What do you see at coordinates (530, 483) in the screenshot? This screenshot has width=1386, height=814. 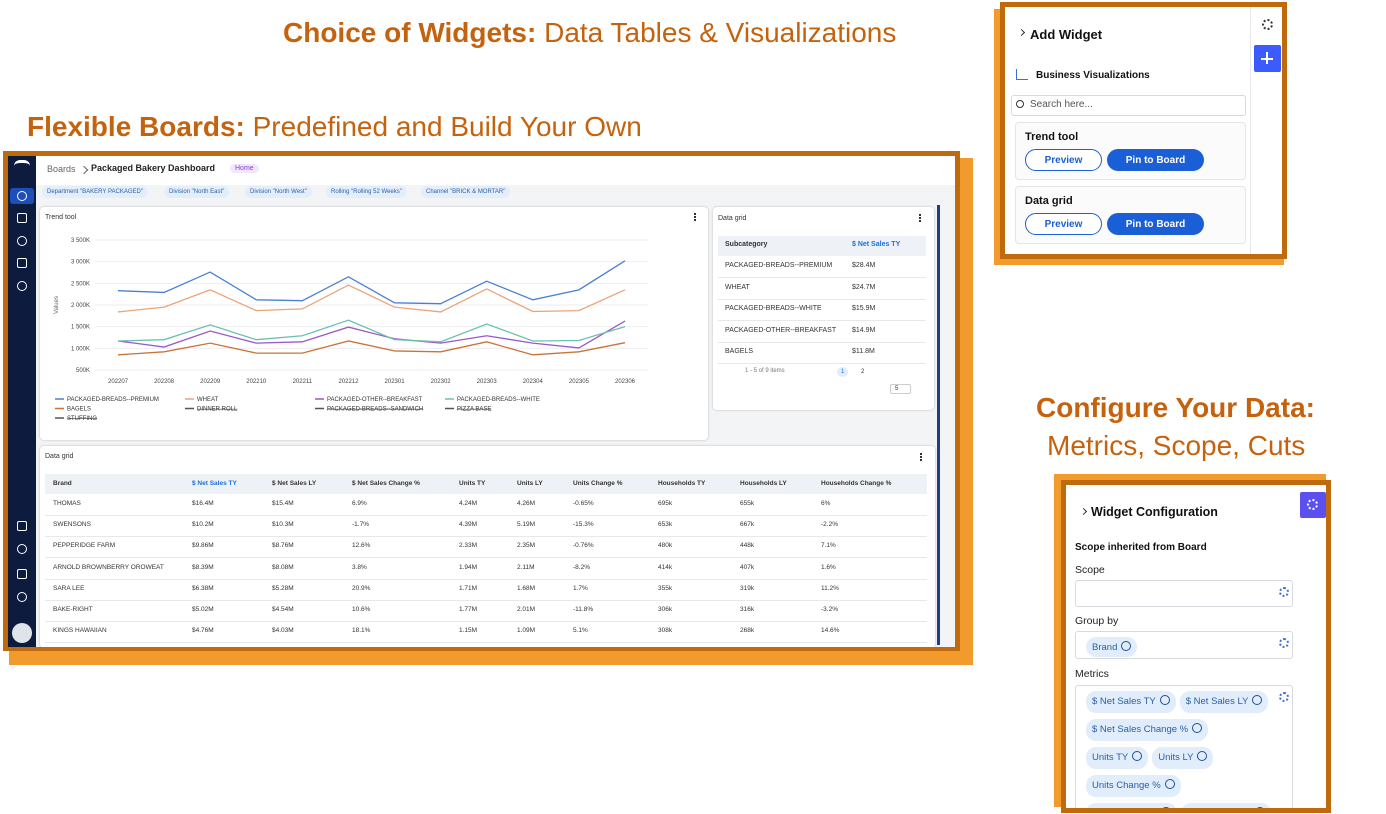 I see `column-header: Units LY` at bounding box center [530, 483].